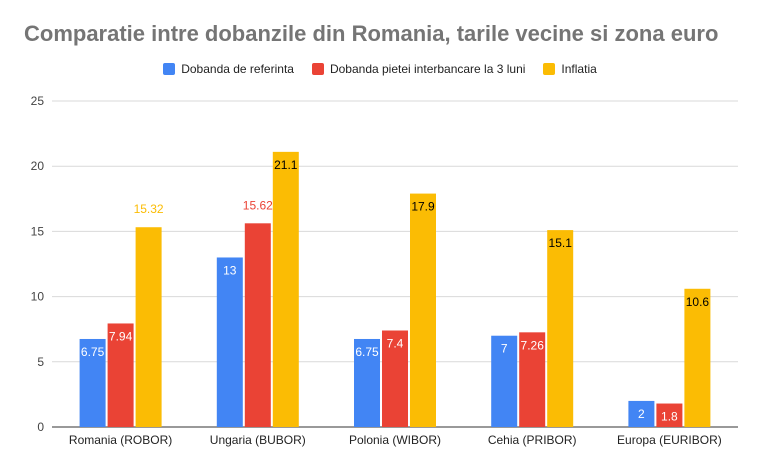 This screenshot has width=760, height=471. Describe the element at coordinates (38, 166) in the screenshot. I see `y-tick-label: 20` at that location.